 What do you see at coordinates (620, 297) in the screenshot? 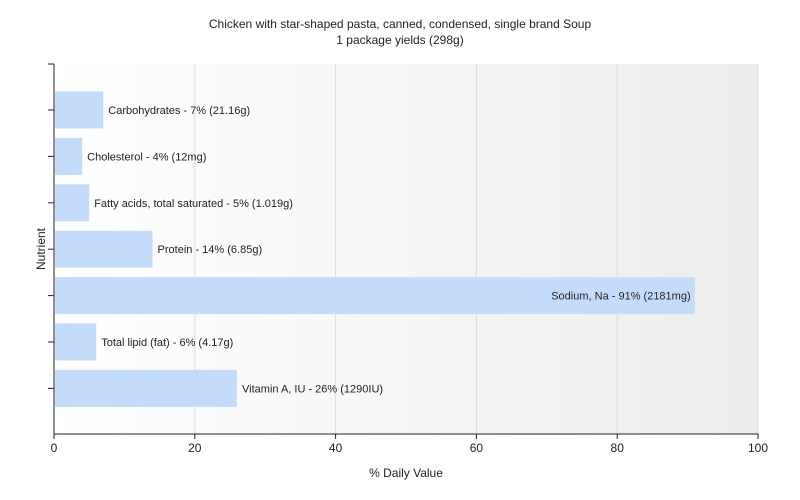
I see `bar-label-4: Sodium, Na - 91% (2181mg)` at bounding box center [620, 297].